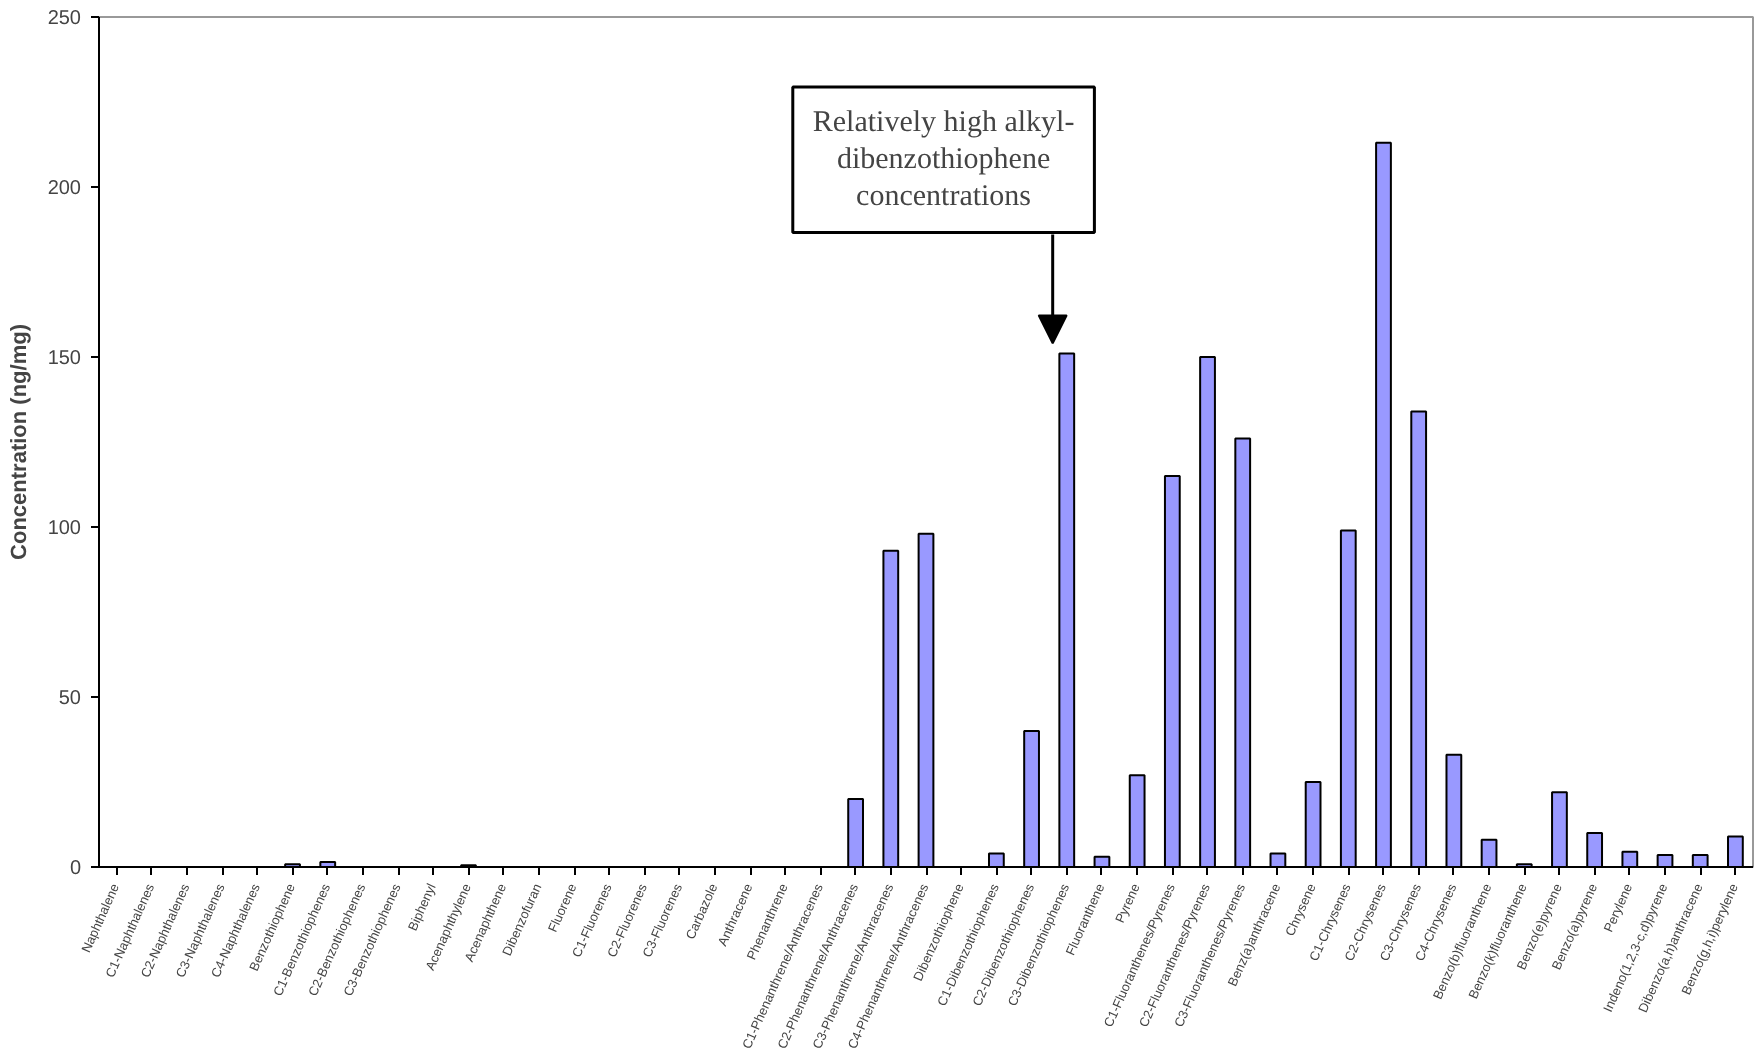  What do you see at coordinates (64, 529) in the screenshot?
I see `y-tick-label: 100` at bounding box center [64, 529].